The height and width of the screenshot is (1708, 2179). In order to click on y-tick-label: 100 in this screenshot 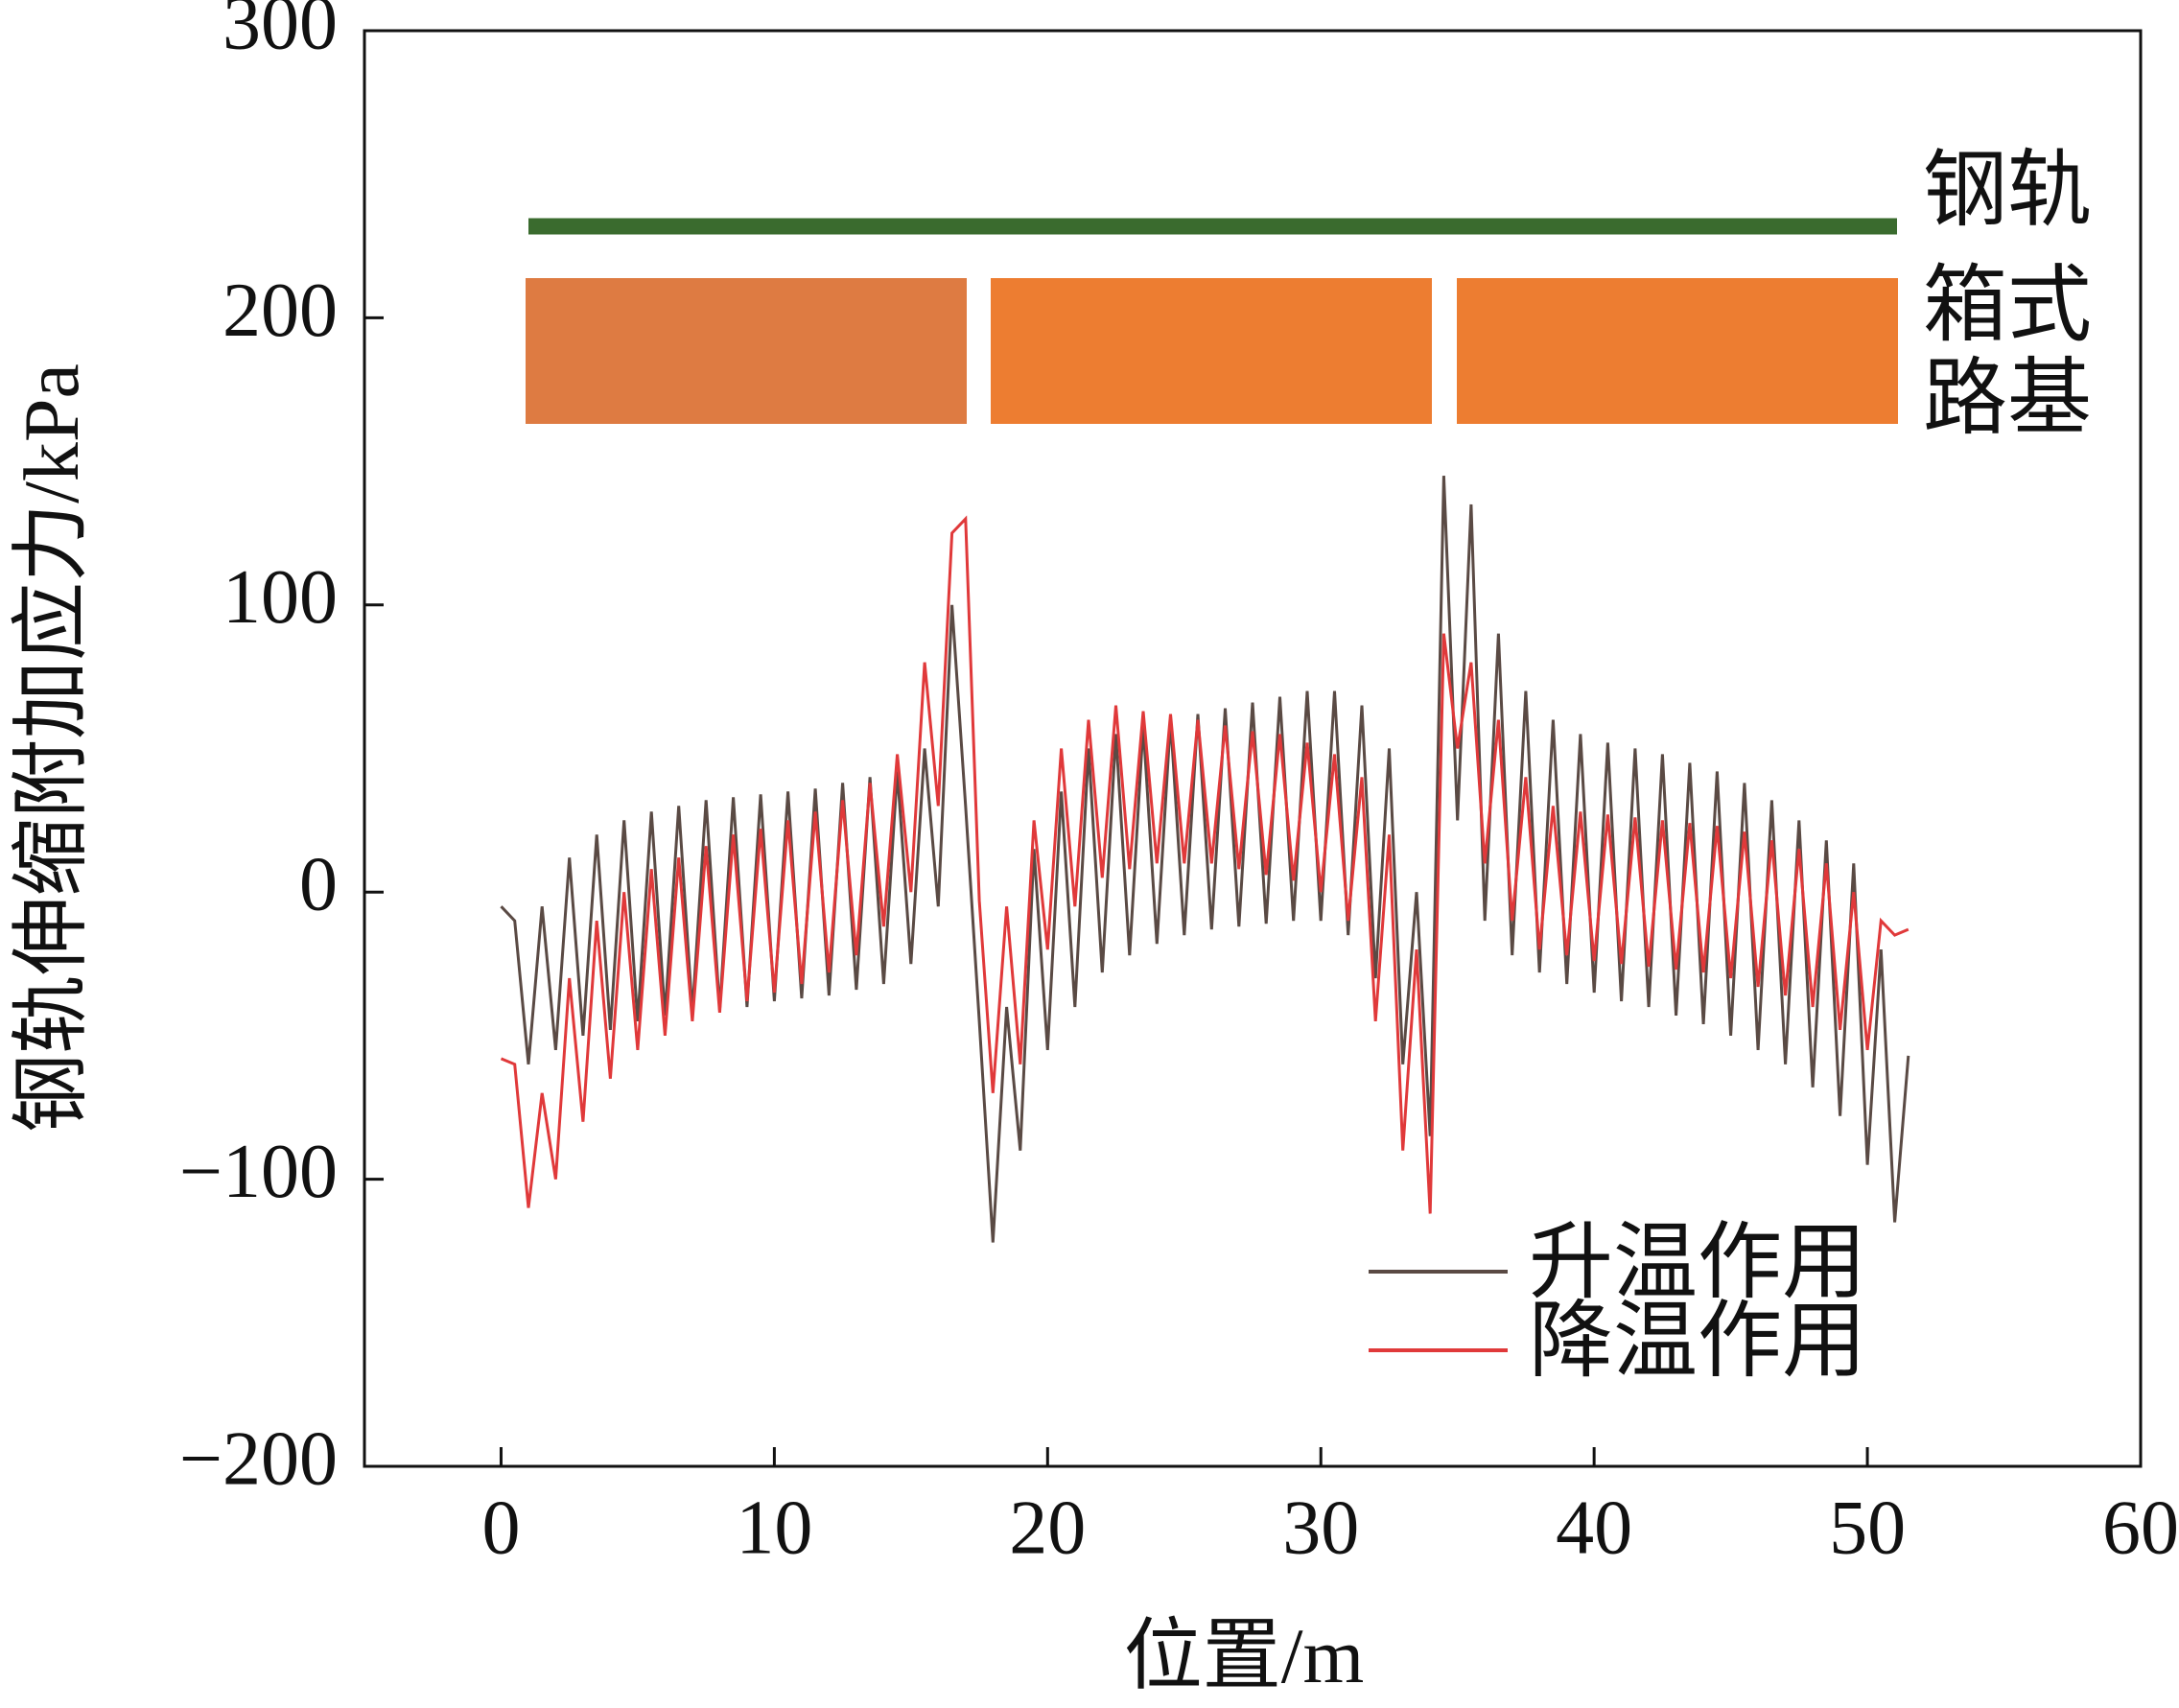, I will do `click(280, 598)`.